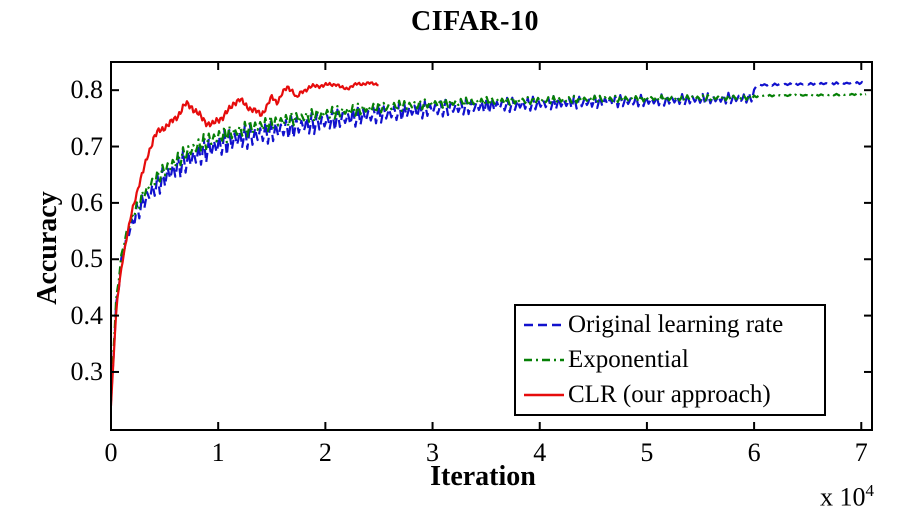  What do you see at coordinates (754, 452) in the screenshot?
I see `x-tick-label: 6` at bounding box center [754, 452].